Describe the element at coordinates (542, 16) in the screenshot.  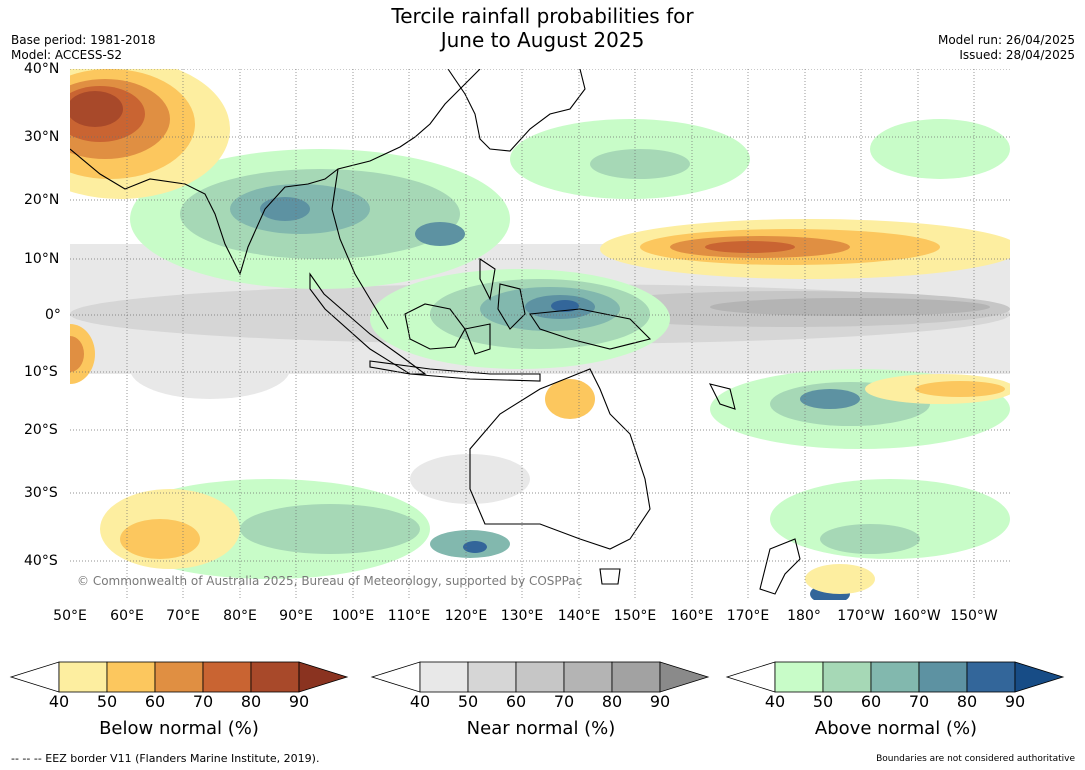
I see `title-line-1: Tercile rainfall probabilities for` at that location.